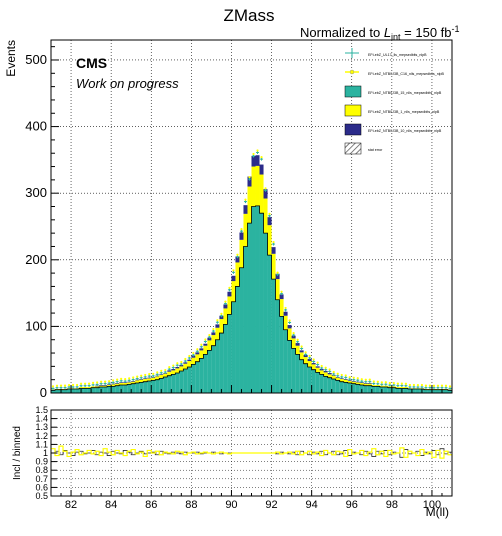 The height and width of the screenshot is (536, 502). I want to click on ratio-y-tick-label: 0.6, so click(41, 487).